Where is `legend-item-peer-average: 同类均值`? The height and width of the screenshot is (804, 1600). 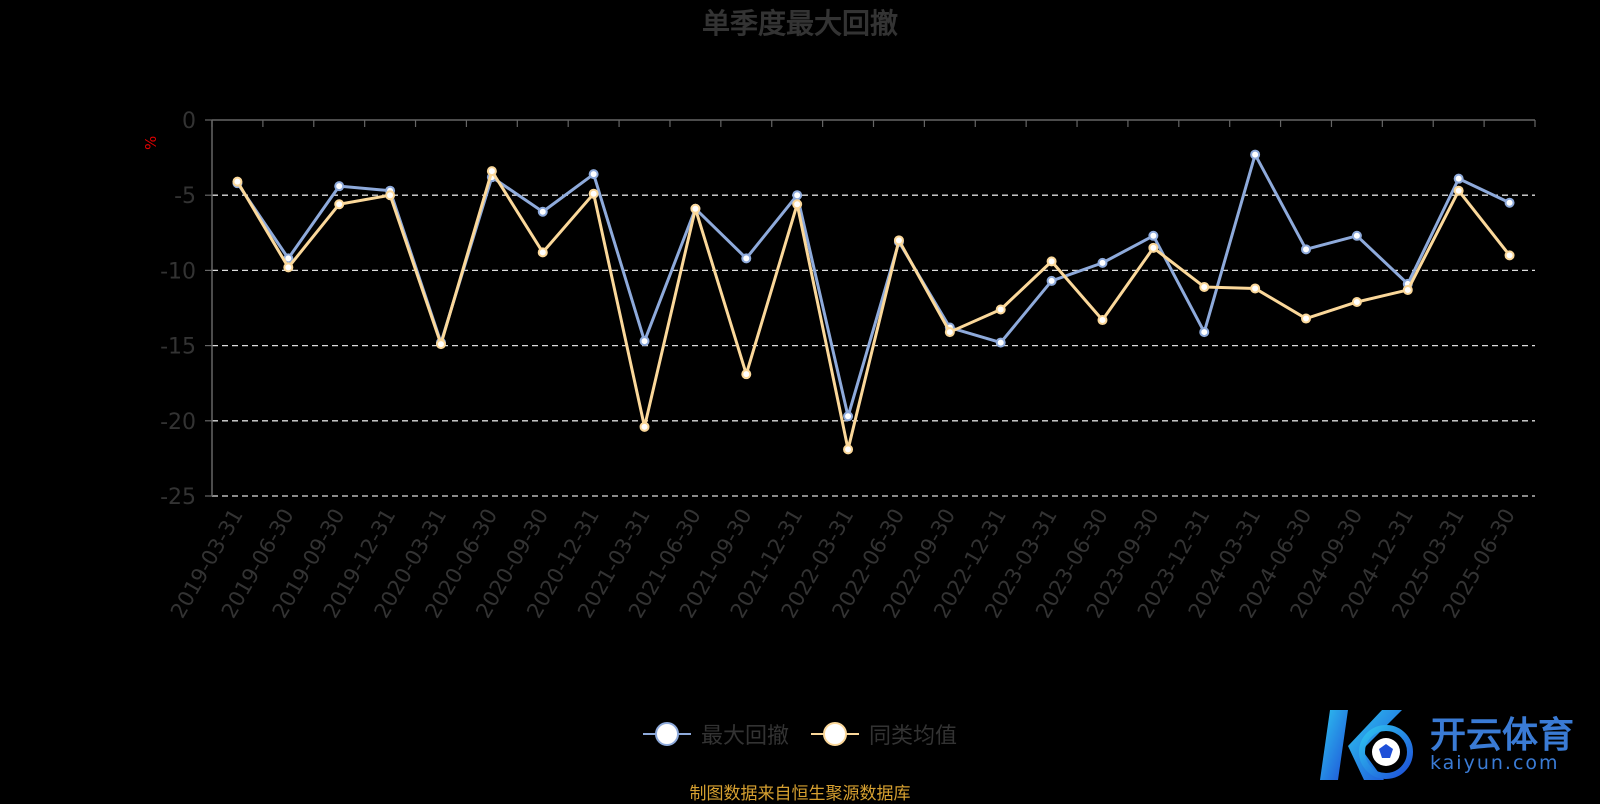 legend-item-peer-average: 同类均值 is located at coordinates (884, 734).